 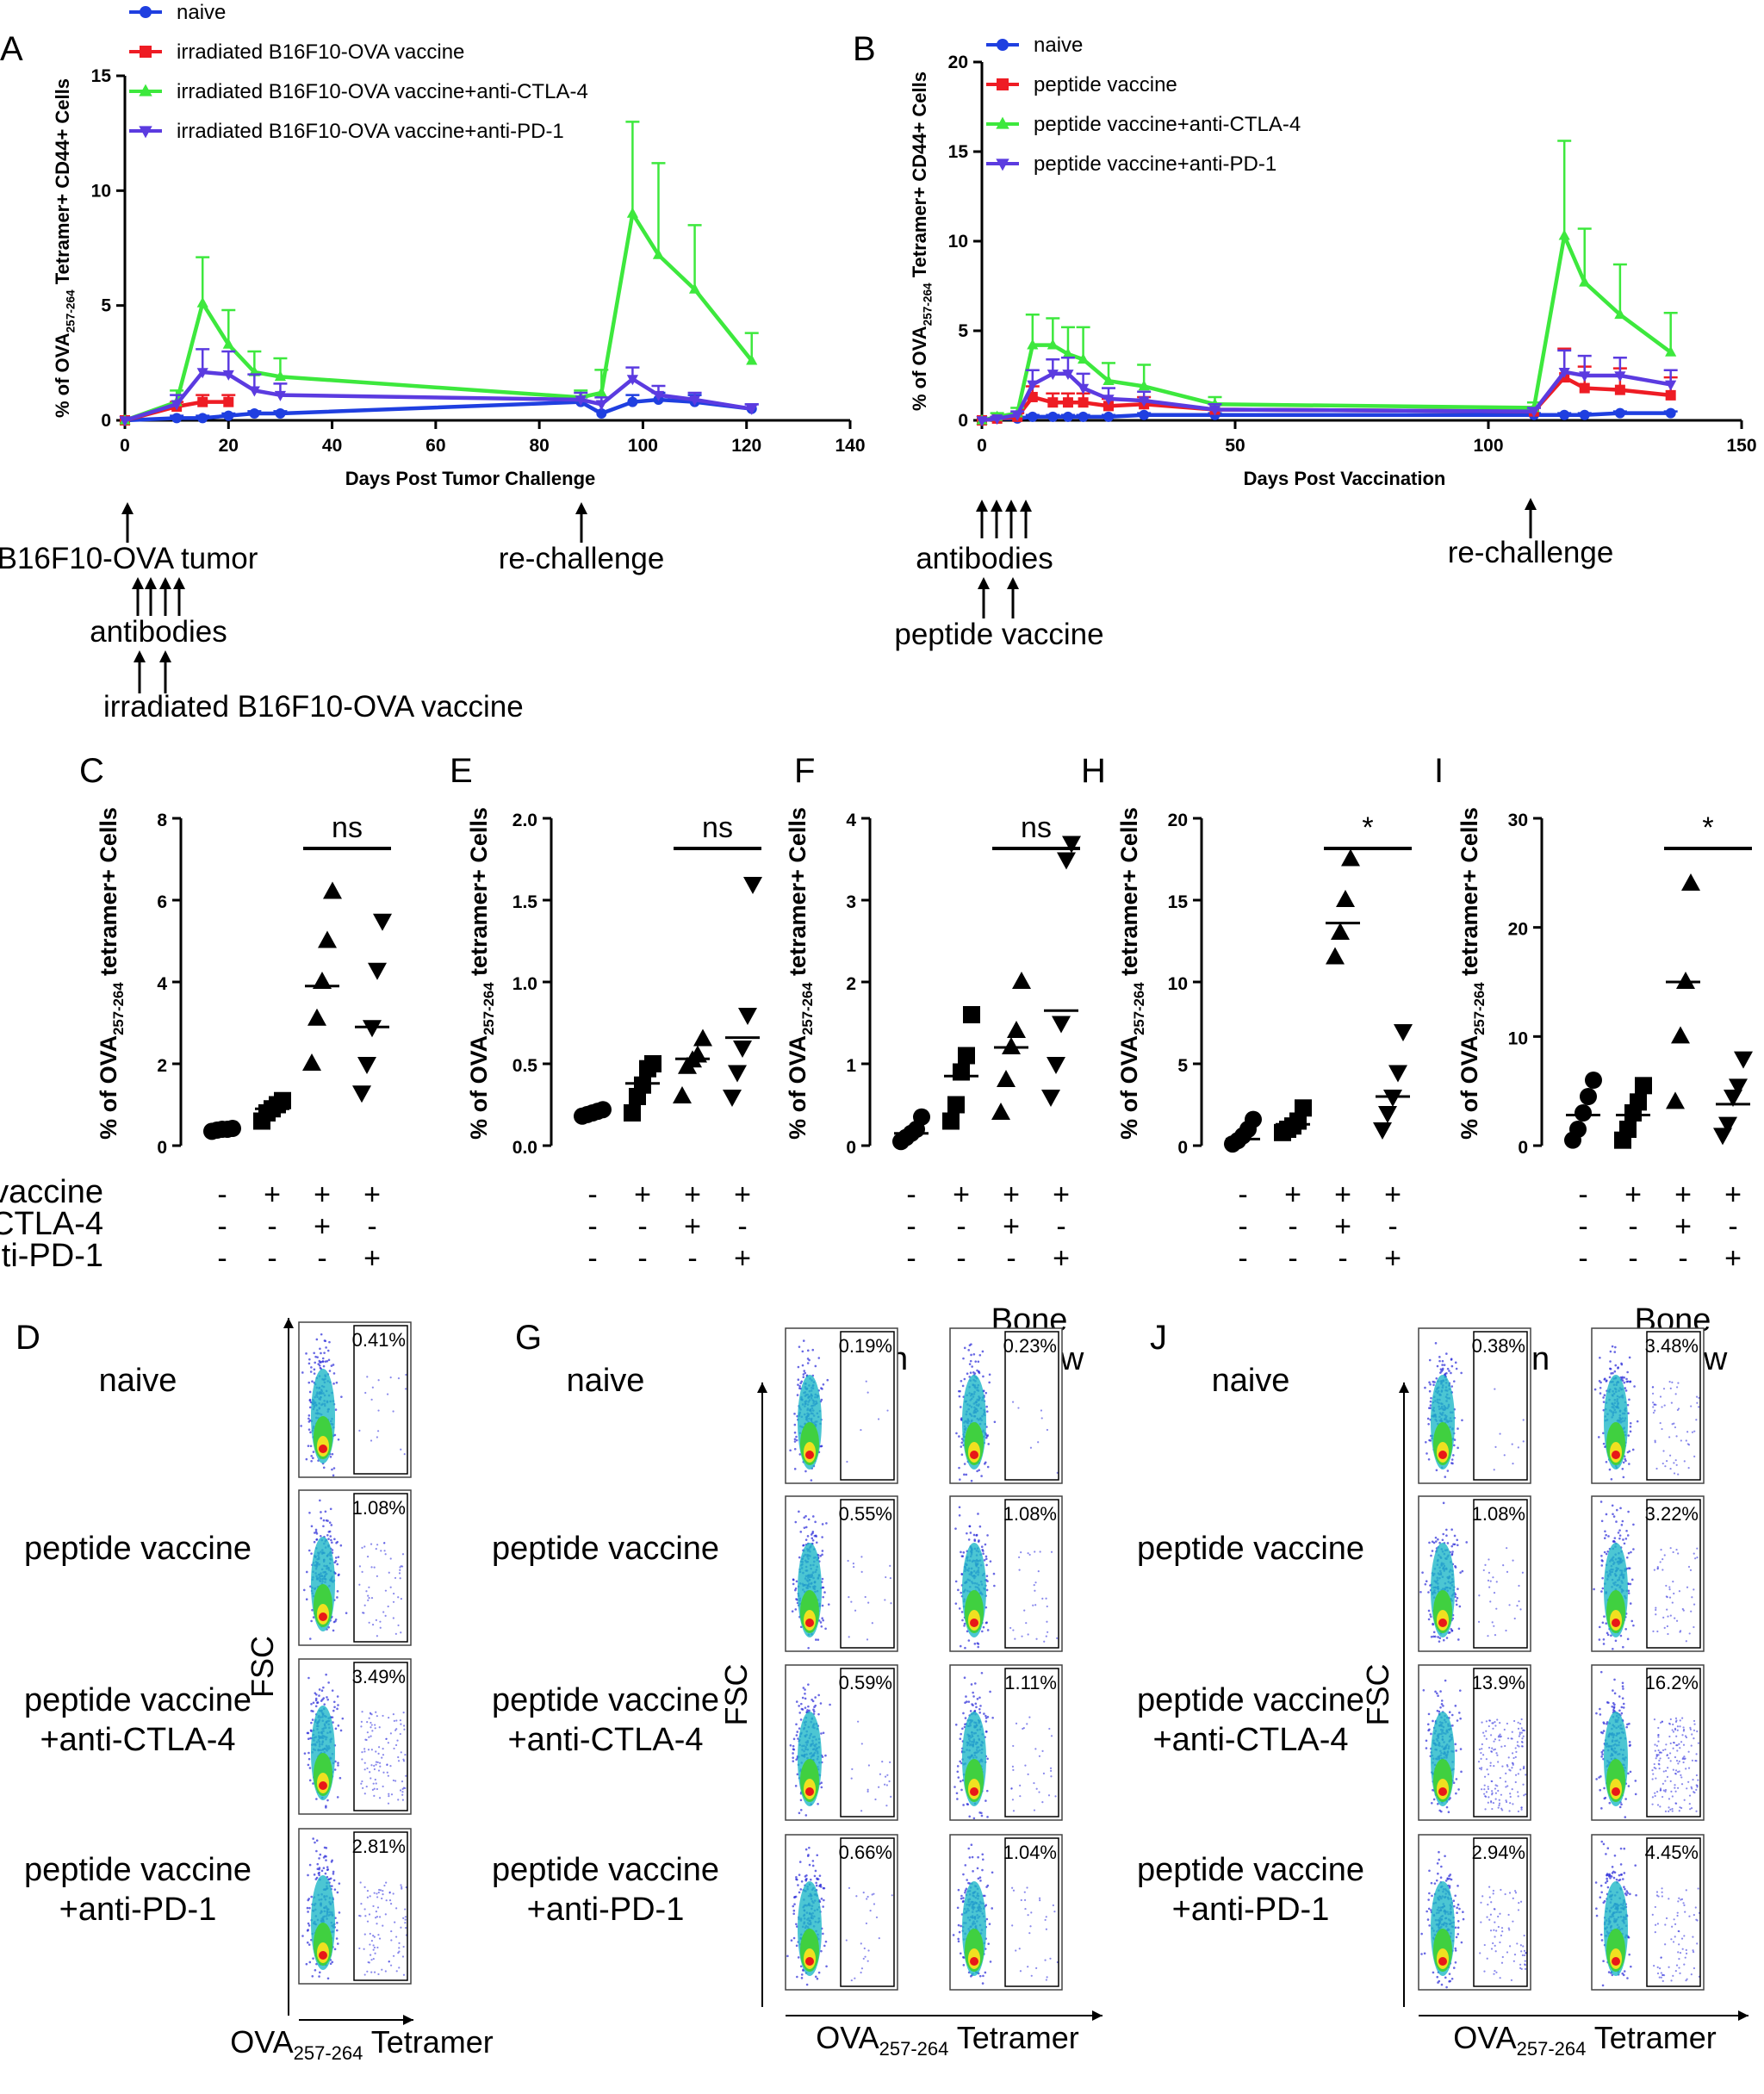 What do you see at coordinates (1439, 771) in the screenshot?
I see `panel-letter-I: I` at bounding box center [1439, 771].